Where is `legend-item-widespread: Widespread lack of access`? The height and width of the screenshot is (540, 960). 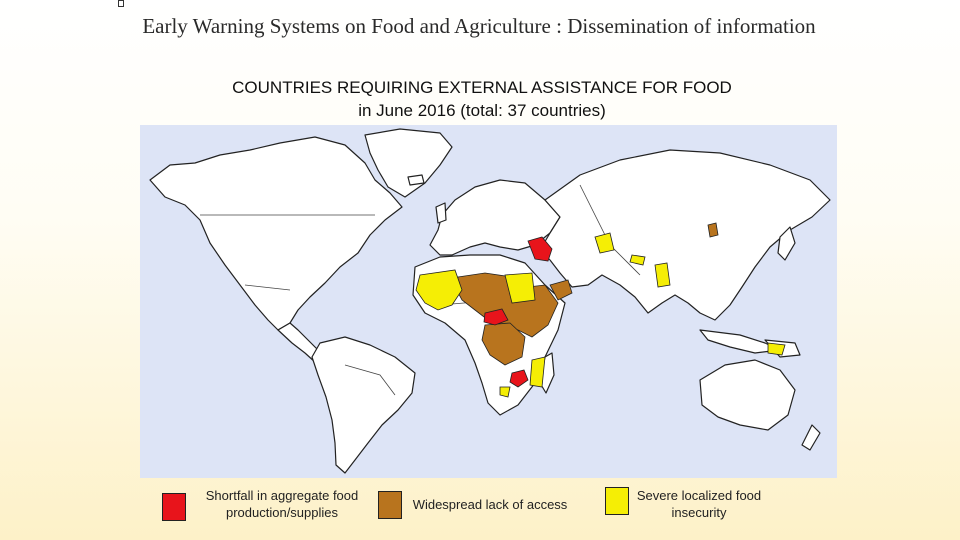
legend-item-widespread: Widespread lack of access is located at coordinates (483, 505).